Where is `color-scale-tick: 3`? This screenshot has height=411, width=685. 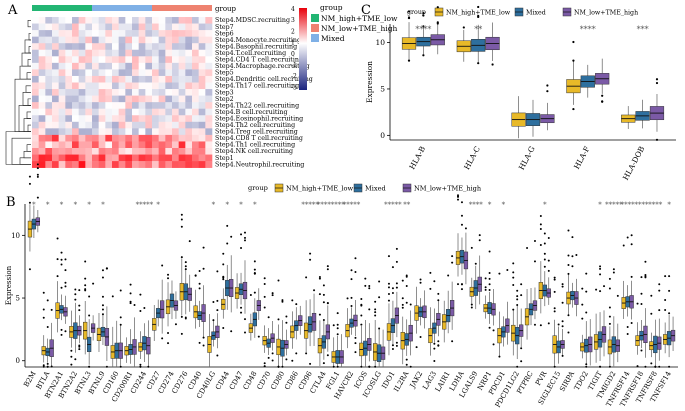 color-scale-tick: 3 is located at coordinates (293, 20).